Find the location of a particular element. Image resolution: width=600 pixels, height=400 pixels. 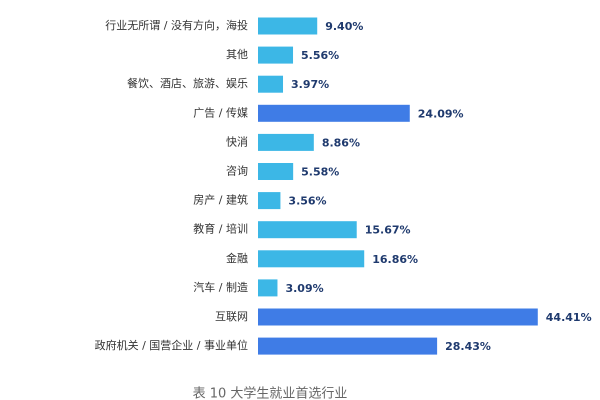

value-label: 3.97% is located at coordinates (310, 84).